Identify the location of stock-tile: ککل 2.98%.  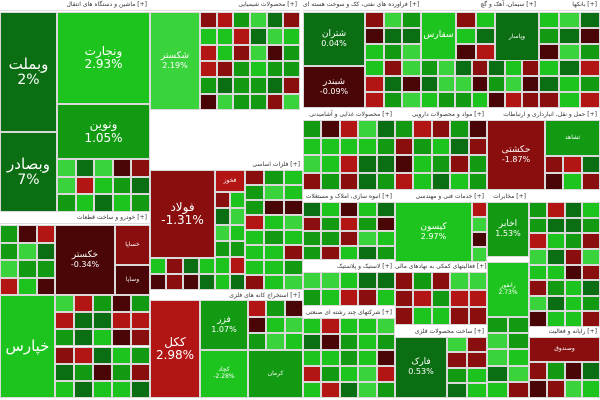
(175, 349).